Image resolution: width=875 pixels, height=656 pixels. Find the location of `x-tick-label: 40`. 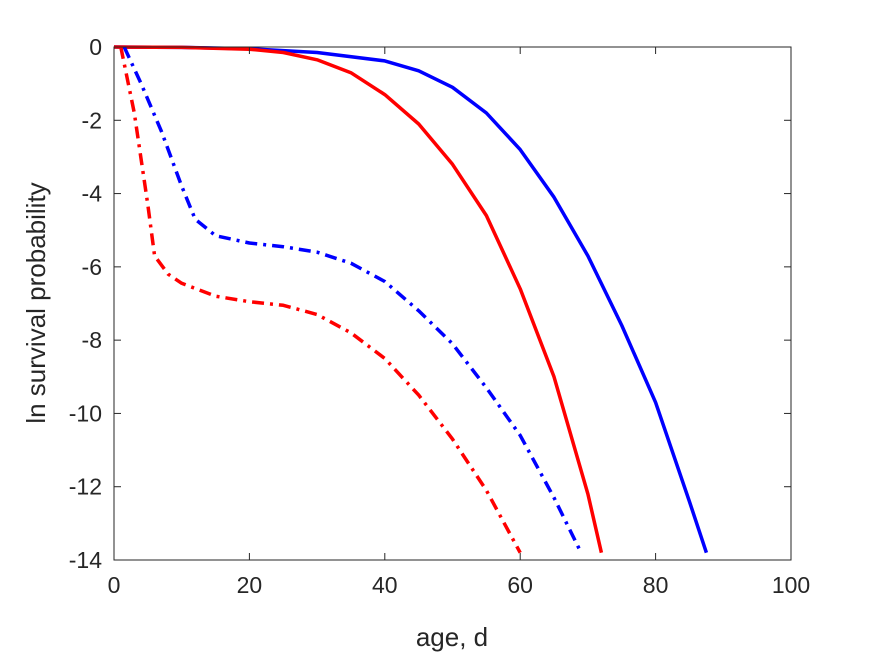

x-tick-label: 40 is located at coordinates (385, 585).